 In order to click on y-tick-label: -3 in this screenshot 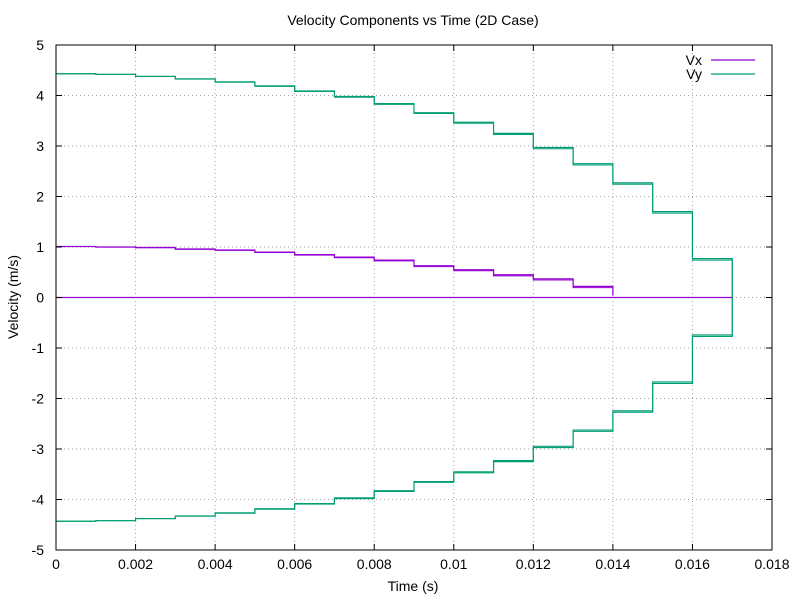, I will do `click(38, 449)`.